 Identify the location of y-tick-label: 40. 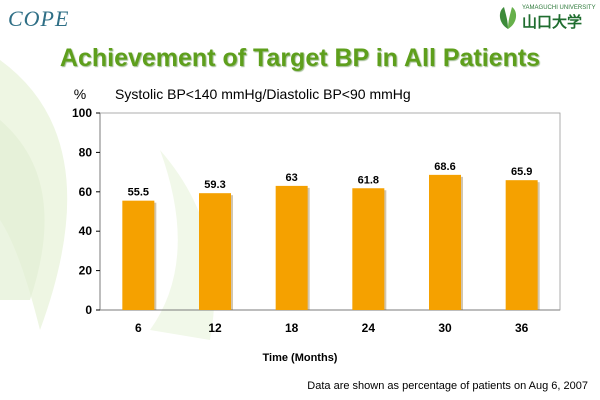
(86, 231).